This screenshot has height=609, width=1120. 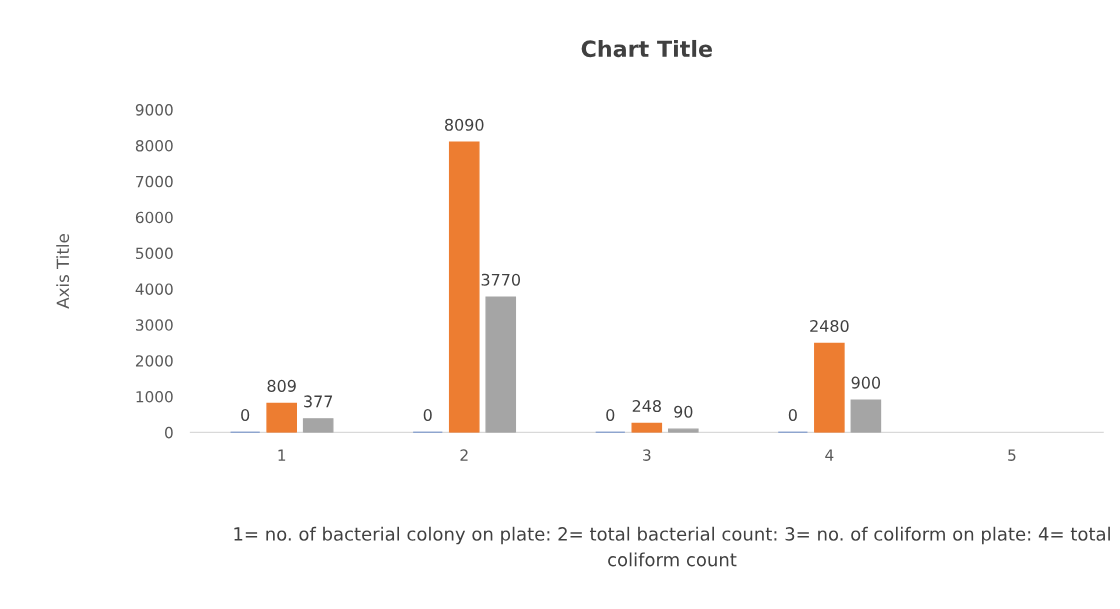 What do you see at coordinates (464, 124) in the screenshot?
I see `data-label: 8090` at bounding box center [464, 124].